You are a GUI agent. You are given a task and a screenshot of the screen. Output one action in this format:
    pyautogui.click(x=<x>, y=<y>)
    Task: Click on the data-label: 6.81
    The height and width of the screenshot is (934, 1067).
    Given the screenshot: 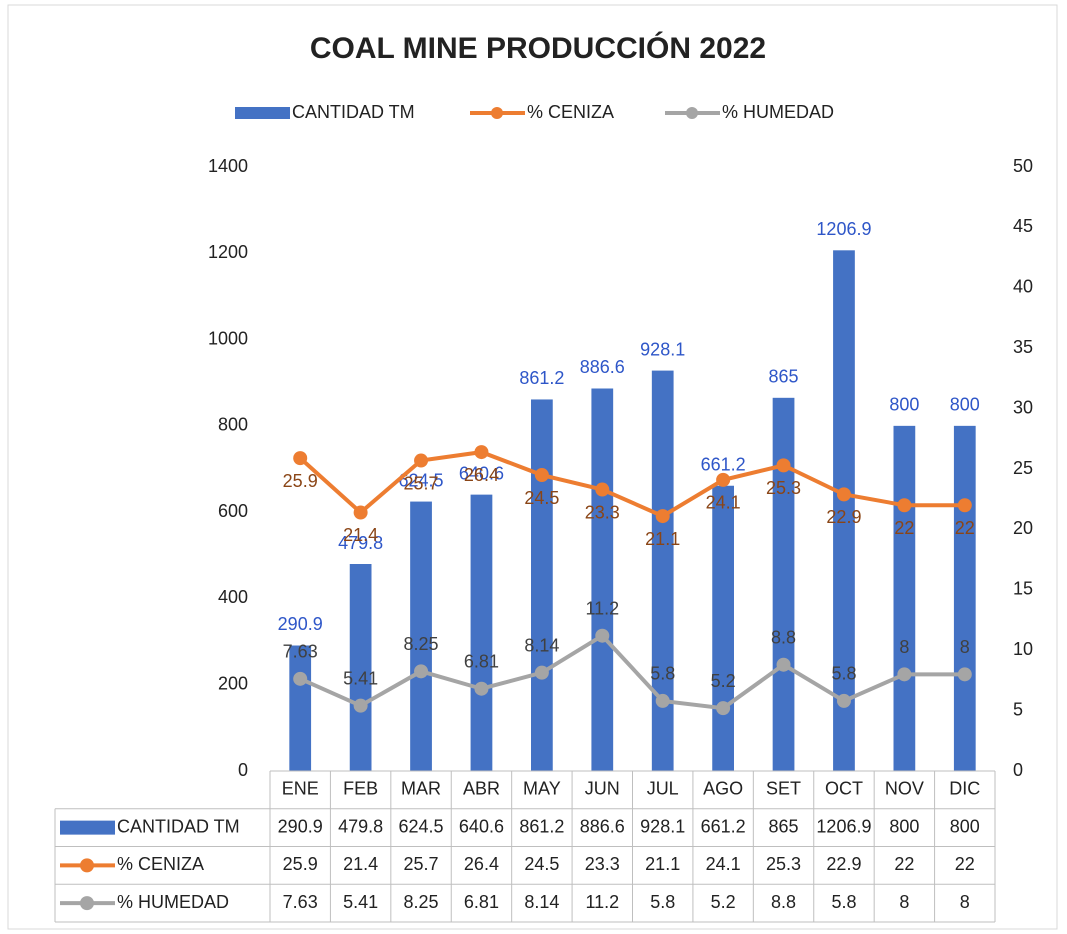 What is the action you would take?
    pyautogui.click(x=481, y=661)
    